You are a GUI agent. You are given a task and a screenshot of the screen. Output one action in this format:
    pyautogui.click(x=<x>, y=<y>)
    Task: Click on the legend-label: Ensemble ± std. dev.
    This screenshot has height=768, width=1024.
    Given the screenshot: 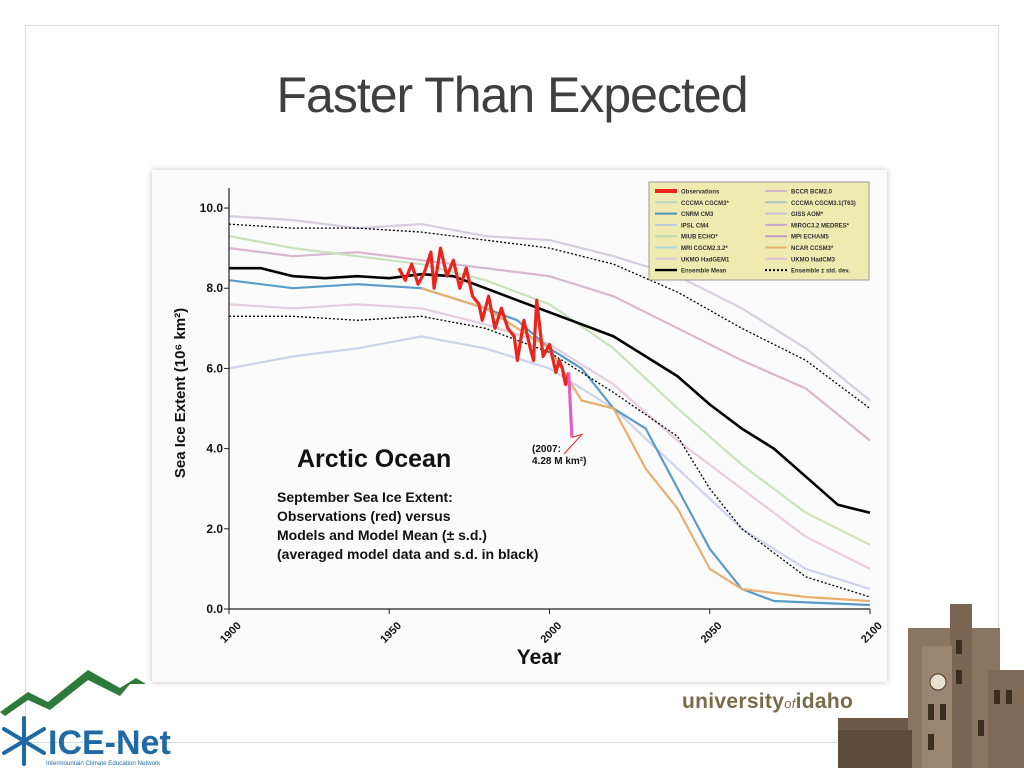 What is the action you would take?
    pyautogui.click(x=820, y=272)
    